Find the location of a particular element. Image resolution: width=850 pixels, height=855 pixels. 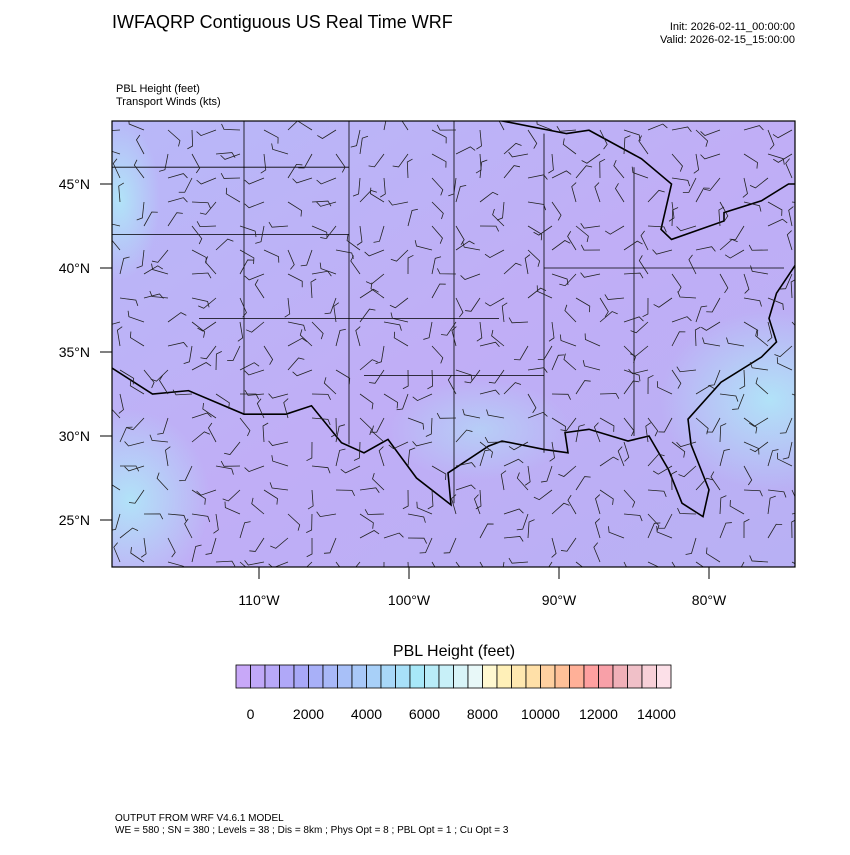

colorbar-label: 14000 is located at coordinates (656, 714).